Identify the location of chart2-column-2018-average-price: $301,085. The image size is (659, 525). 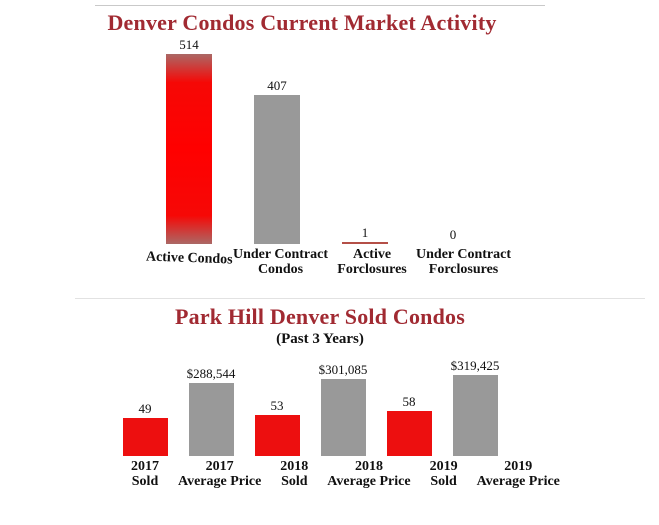
(343, 406).